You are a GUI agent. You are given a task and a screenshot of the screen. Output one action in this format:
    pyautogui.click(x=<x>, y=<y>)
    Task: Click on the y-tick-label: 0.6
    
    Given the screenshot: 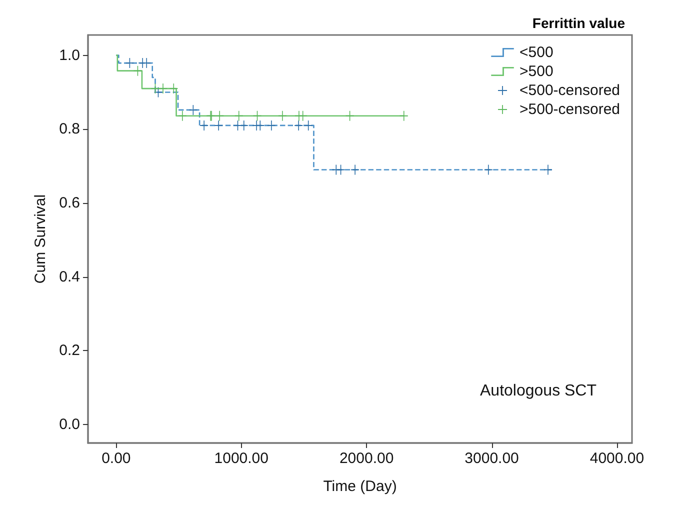 What is the action you would take?
    pyautogui.click(x=69, y=203)
    